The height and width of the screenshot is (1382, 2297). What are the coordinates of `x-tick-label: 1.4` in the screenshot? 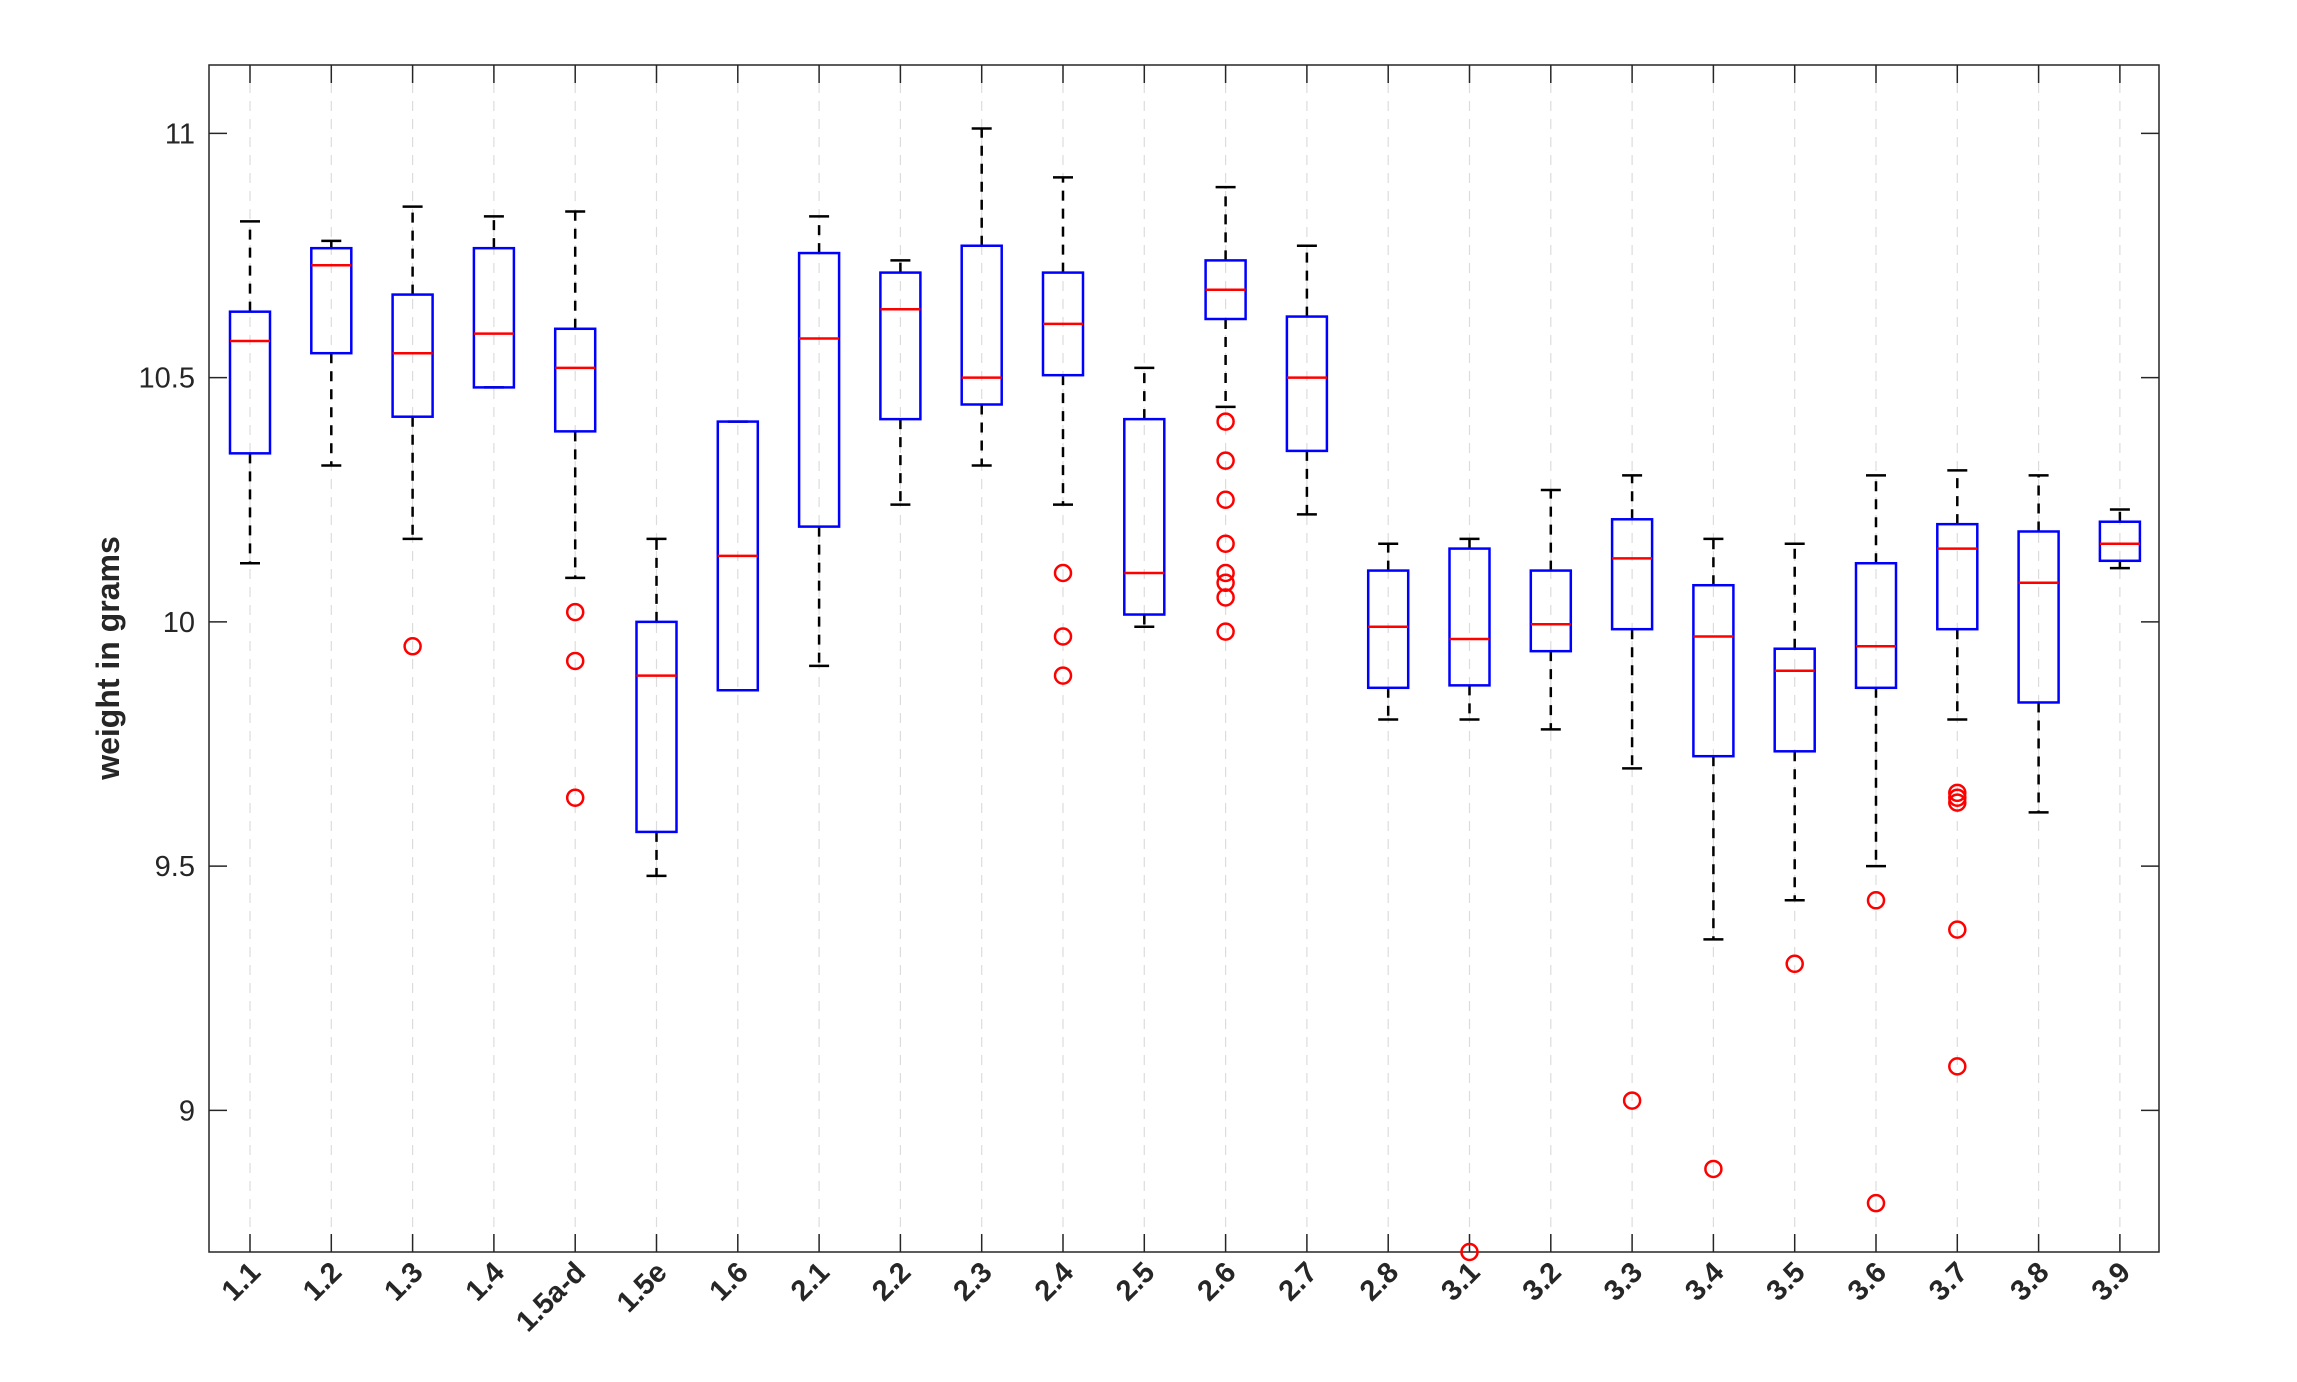 It's located at (485, 1281).